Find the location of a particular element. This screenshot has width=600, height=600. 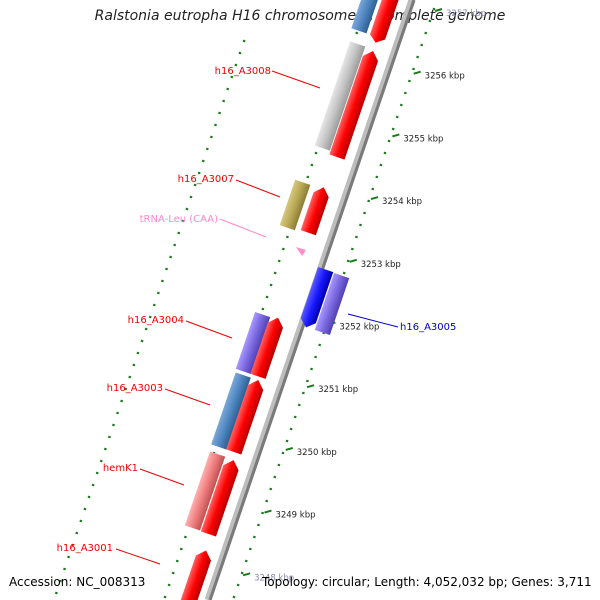

gene-h16-A3005-blue is located at coordinates (316, 298).